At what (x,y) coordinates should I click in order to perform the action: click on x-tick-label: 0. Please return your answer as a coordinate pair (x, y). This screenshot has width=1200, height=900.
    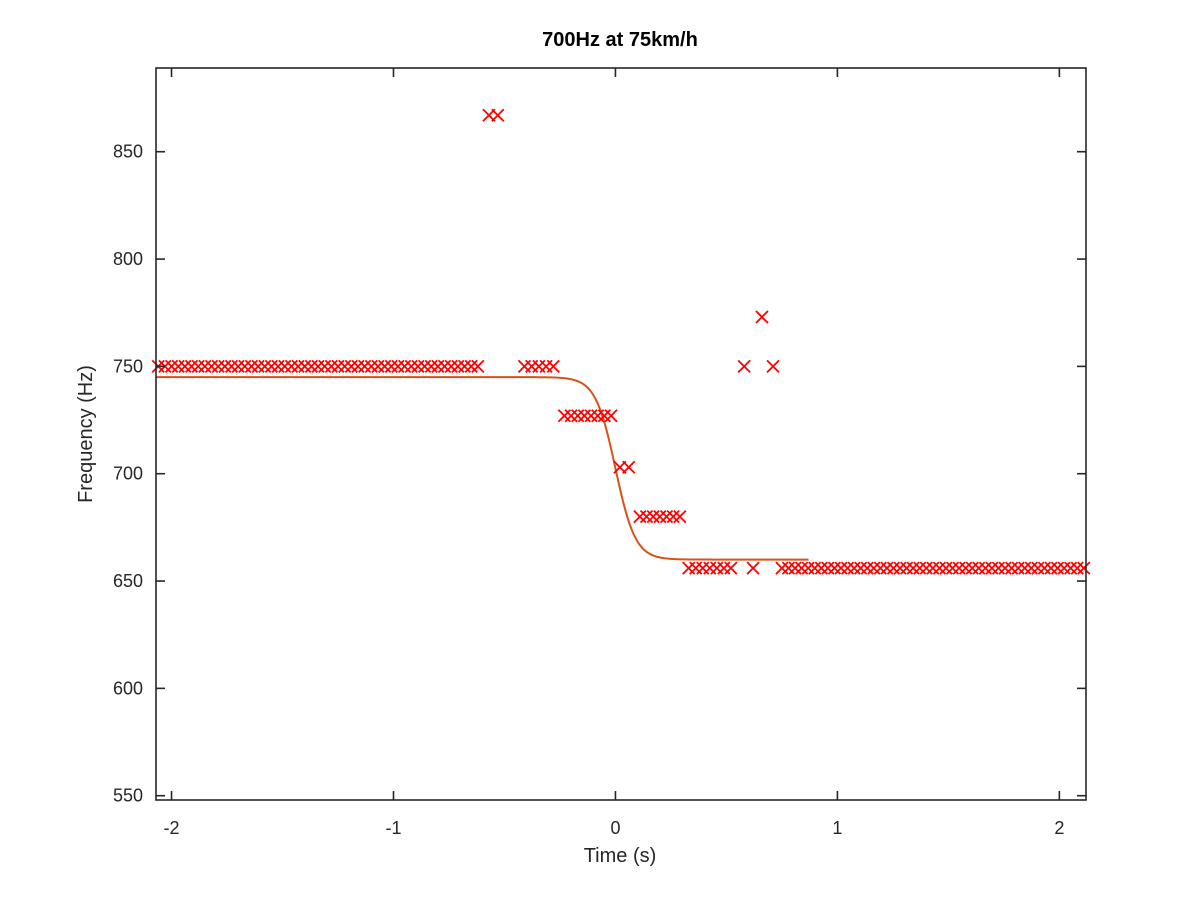
    Looking at the image, I should click on (615, 828).